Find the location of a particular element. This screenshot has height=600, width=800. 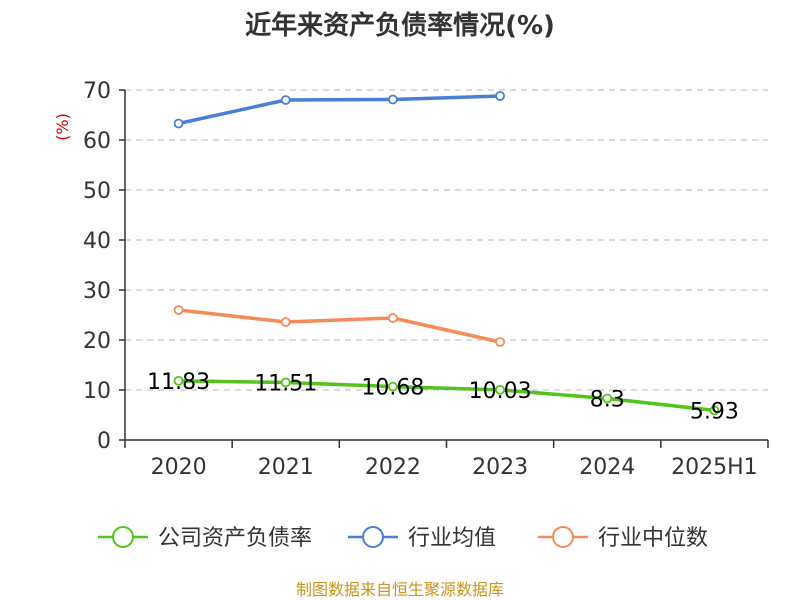

data-label: 10.03 is located at coordinates (500, 391).